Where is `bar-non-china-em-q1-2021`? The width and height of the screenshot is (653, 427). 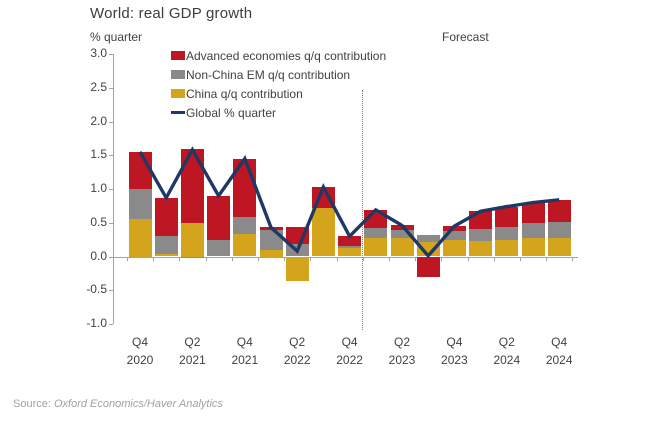 bar-non-china-em-q1-2021 is located at coordinates (166, 245).